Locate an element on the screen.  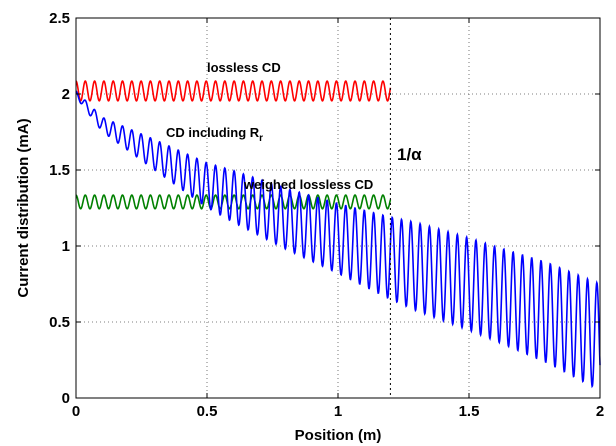
x-tick-labels: 0 0.5 1 1.5 2 is located at coordinates (338, 411).